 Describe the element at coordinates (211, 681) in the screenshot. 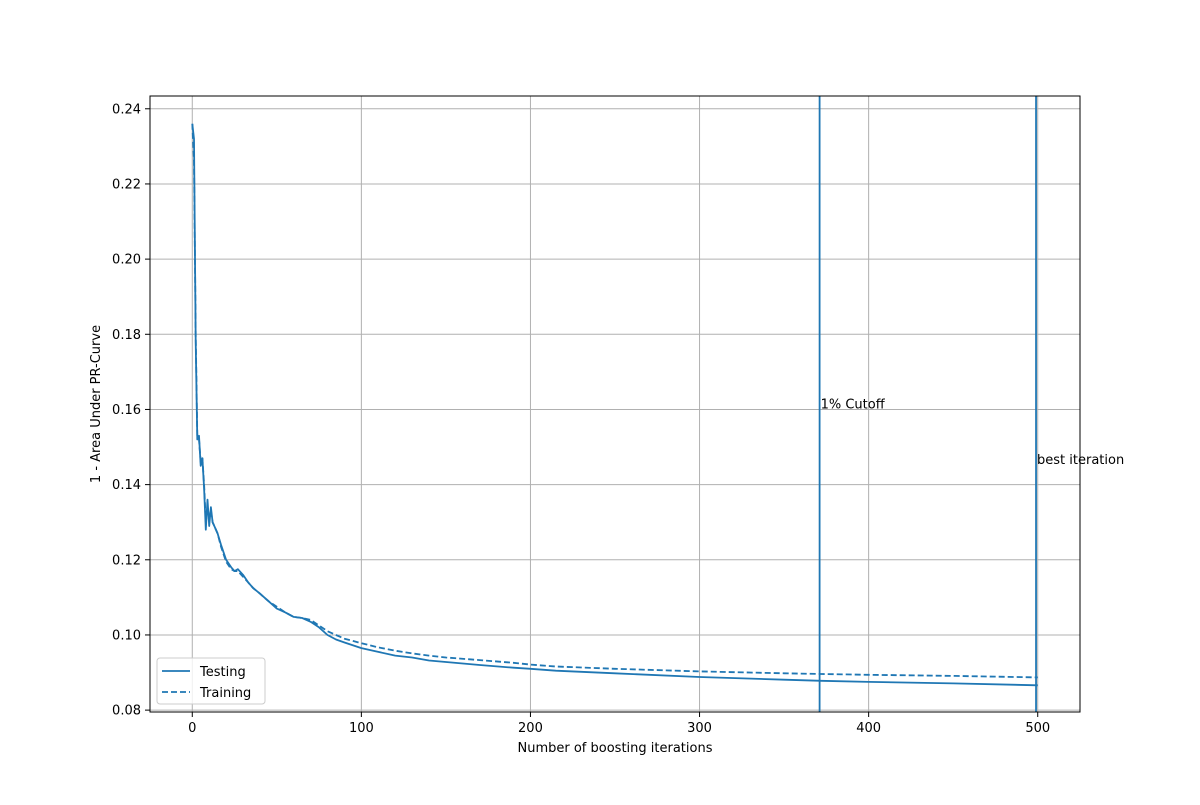

I see `legend: Testing Training` at that location.